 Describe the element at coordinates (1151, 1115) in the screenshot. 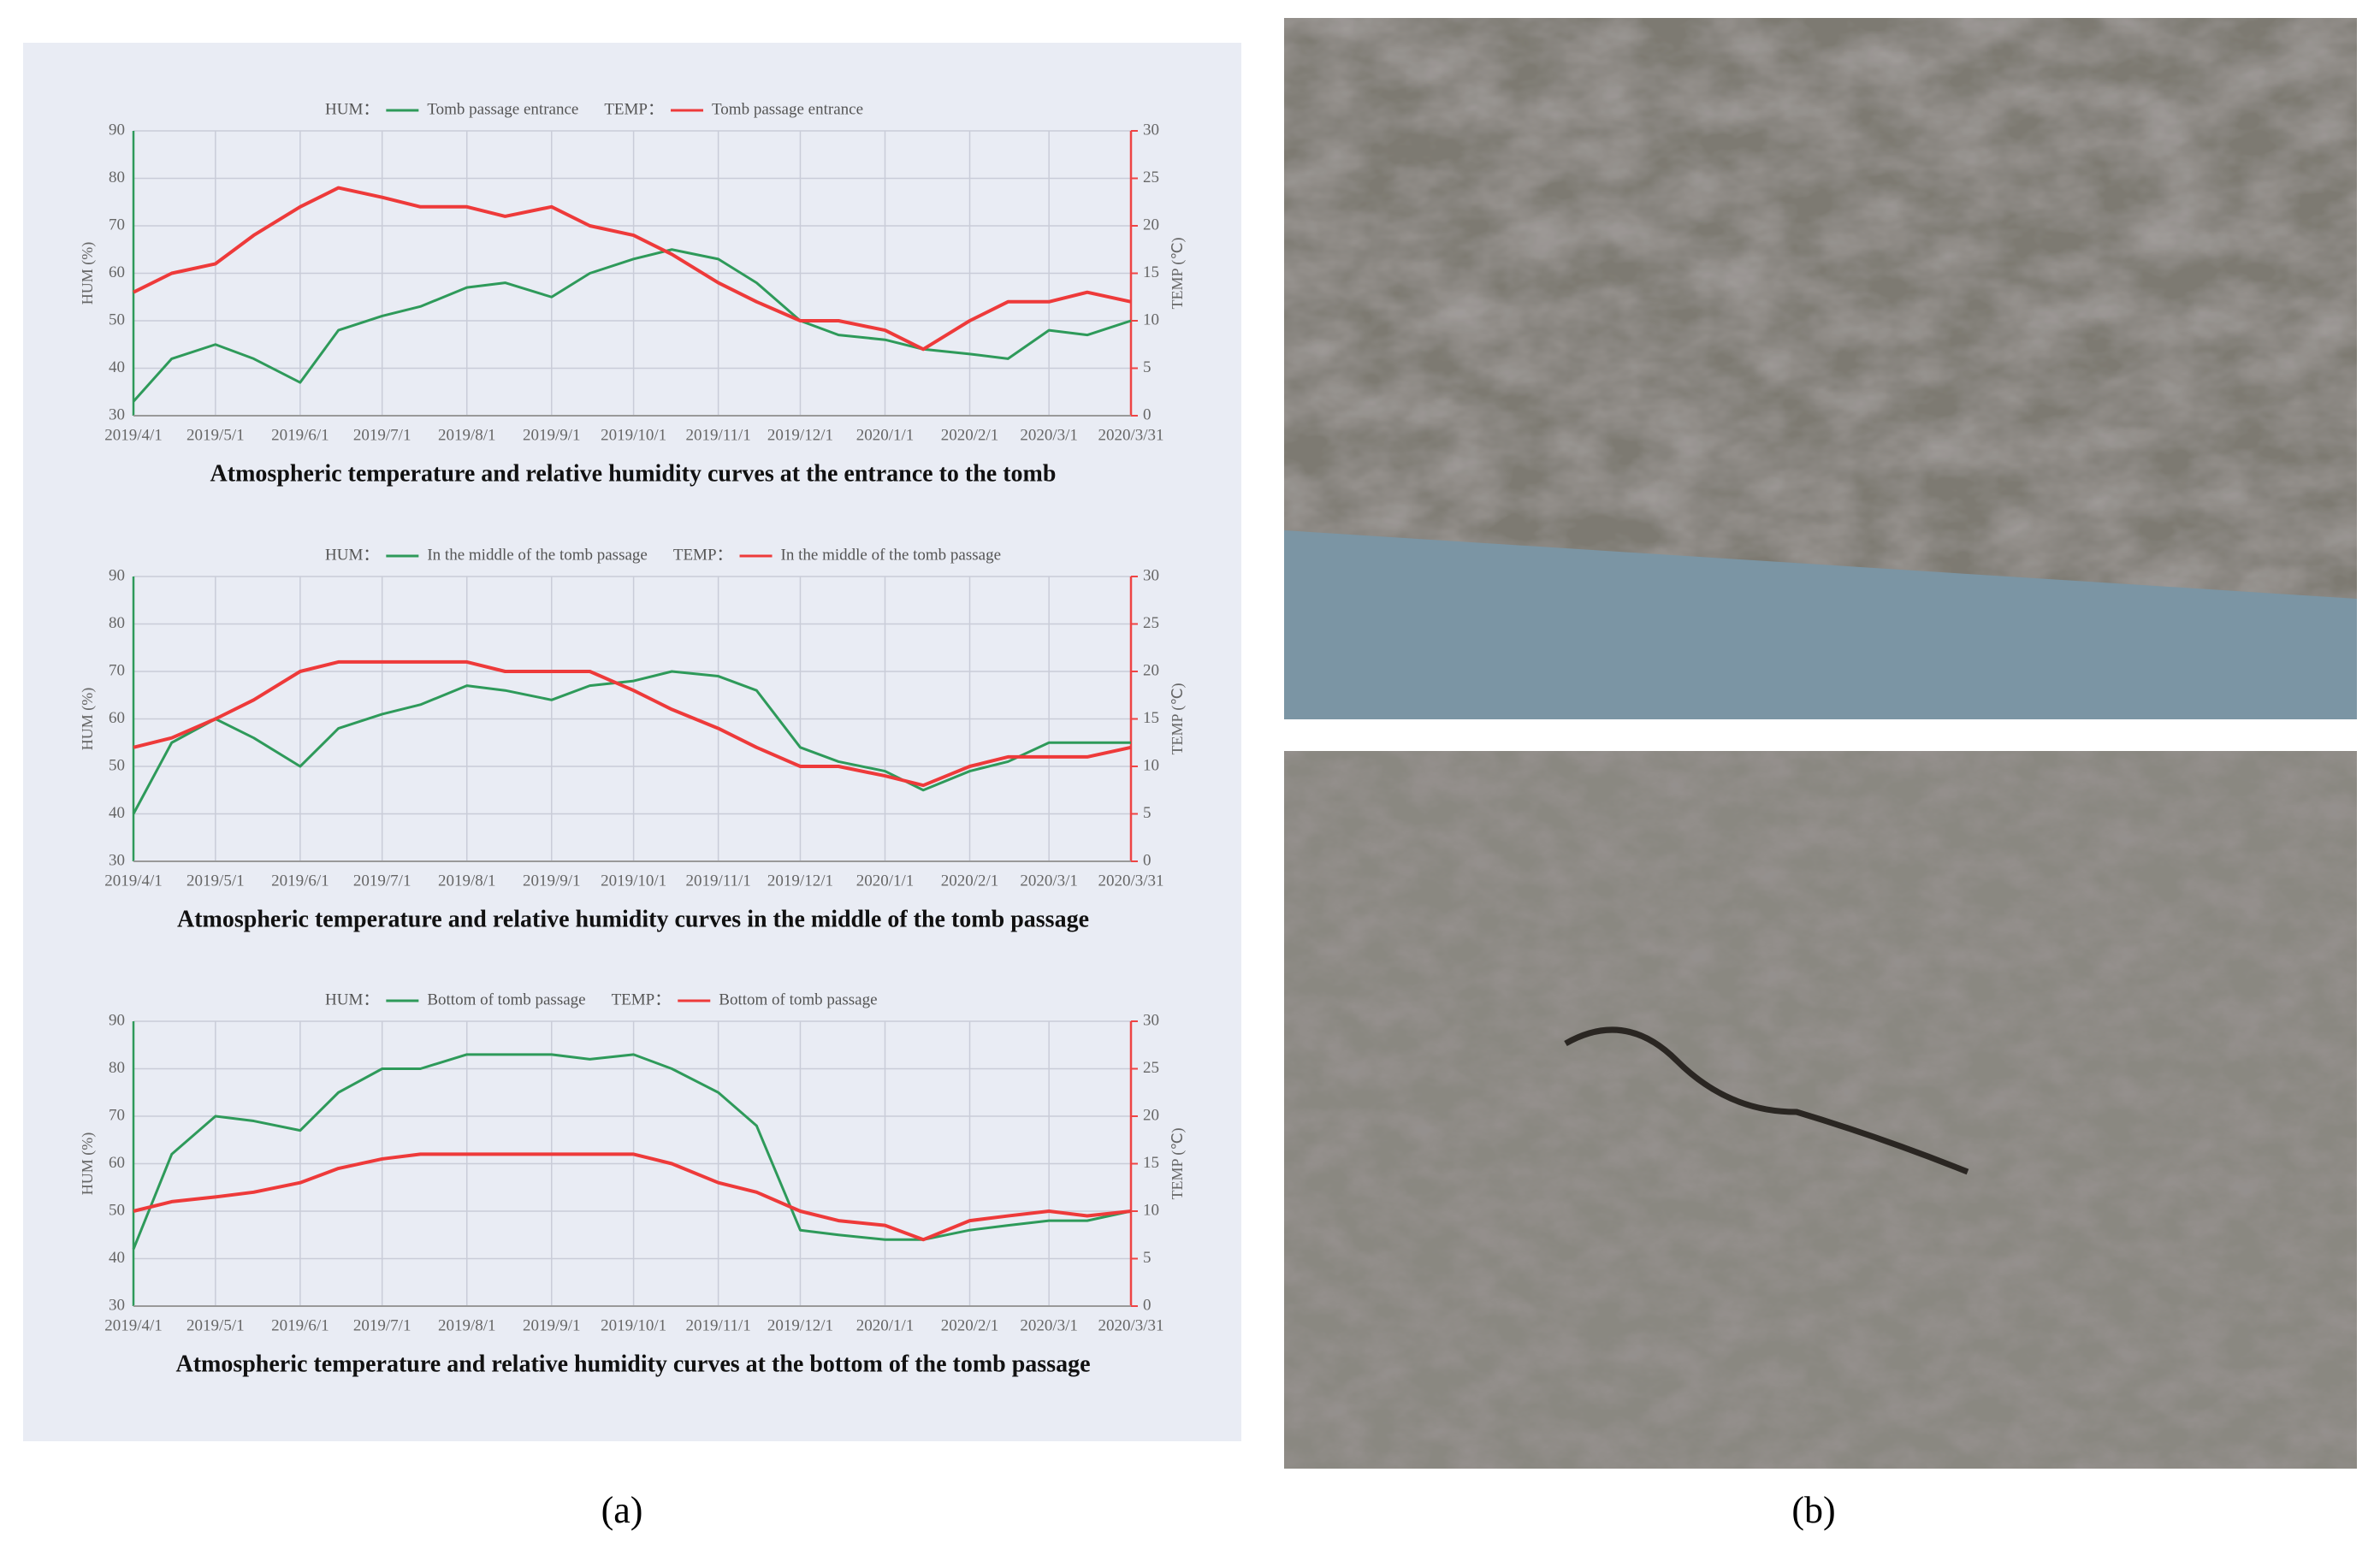

I see `y2-tick-label: 20` at that location.